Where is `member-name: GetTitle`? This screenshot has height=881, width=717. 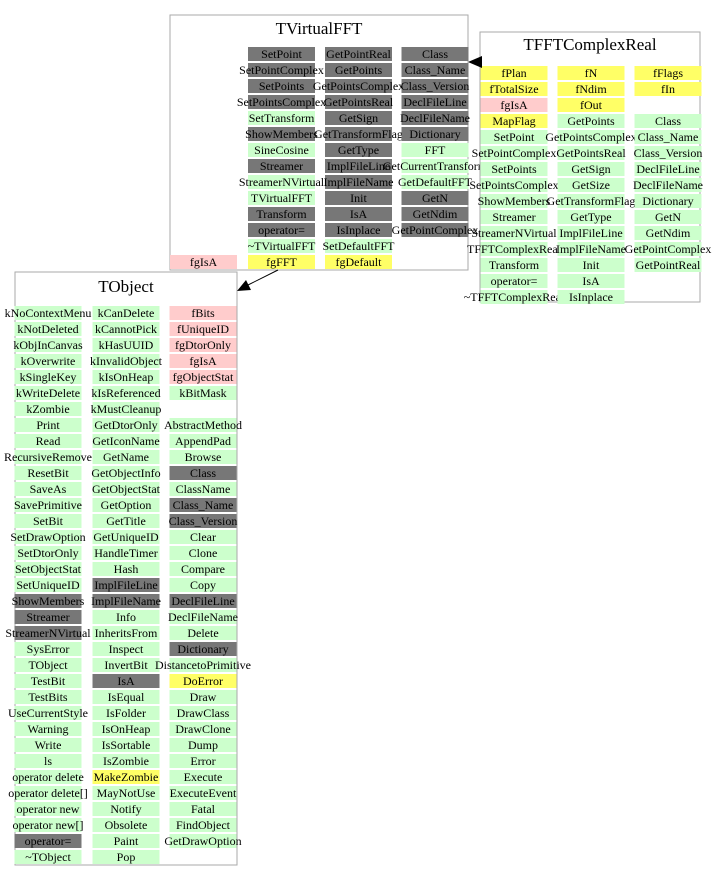 member-name: GetTitle is located at coordinates (126, 521).